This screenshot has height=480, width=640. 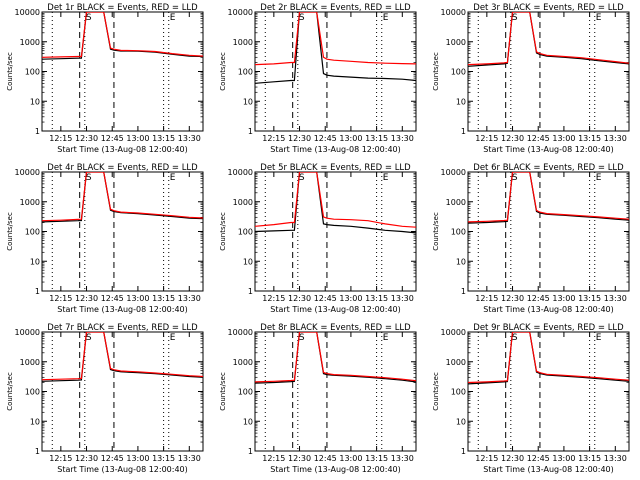 What do you see at coordinates (335, 328) in the screenshot?
I see `panel-title: Det 8r BLACK = Events, RED = LLD` at bounding box center [335, 328].